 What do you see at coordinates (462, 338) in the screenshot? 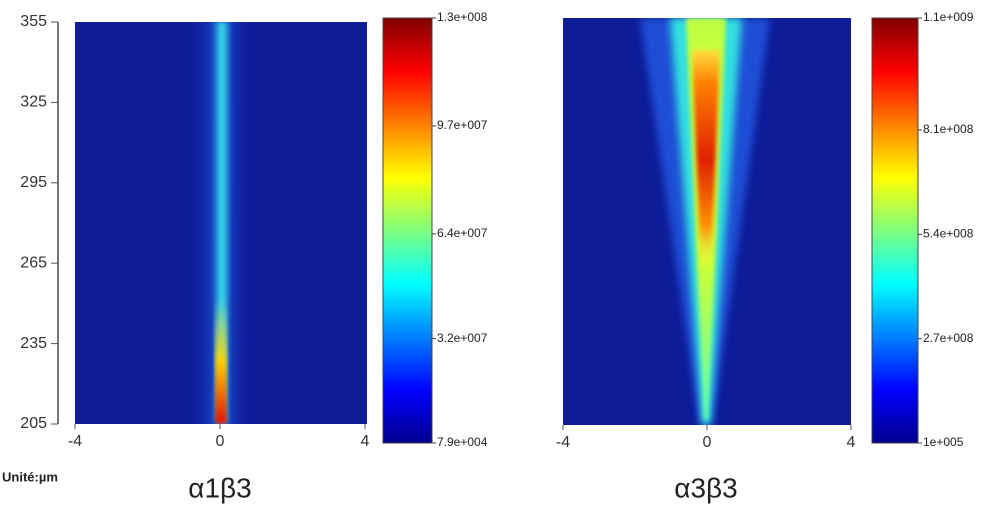
I see `colorbar-tick-label: 3.2e+007` at bounding box center [462, 338].